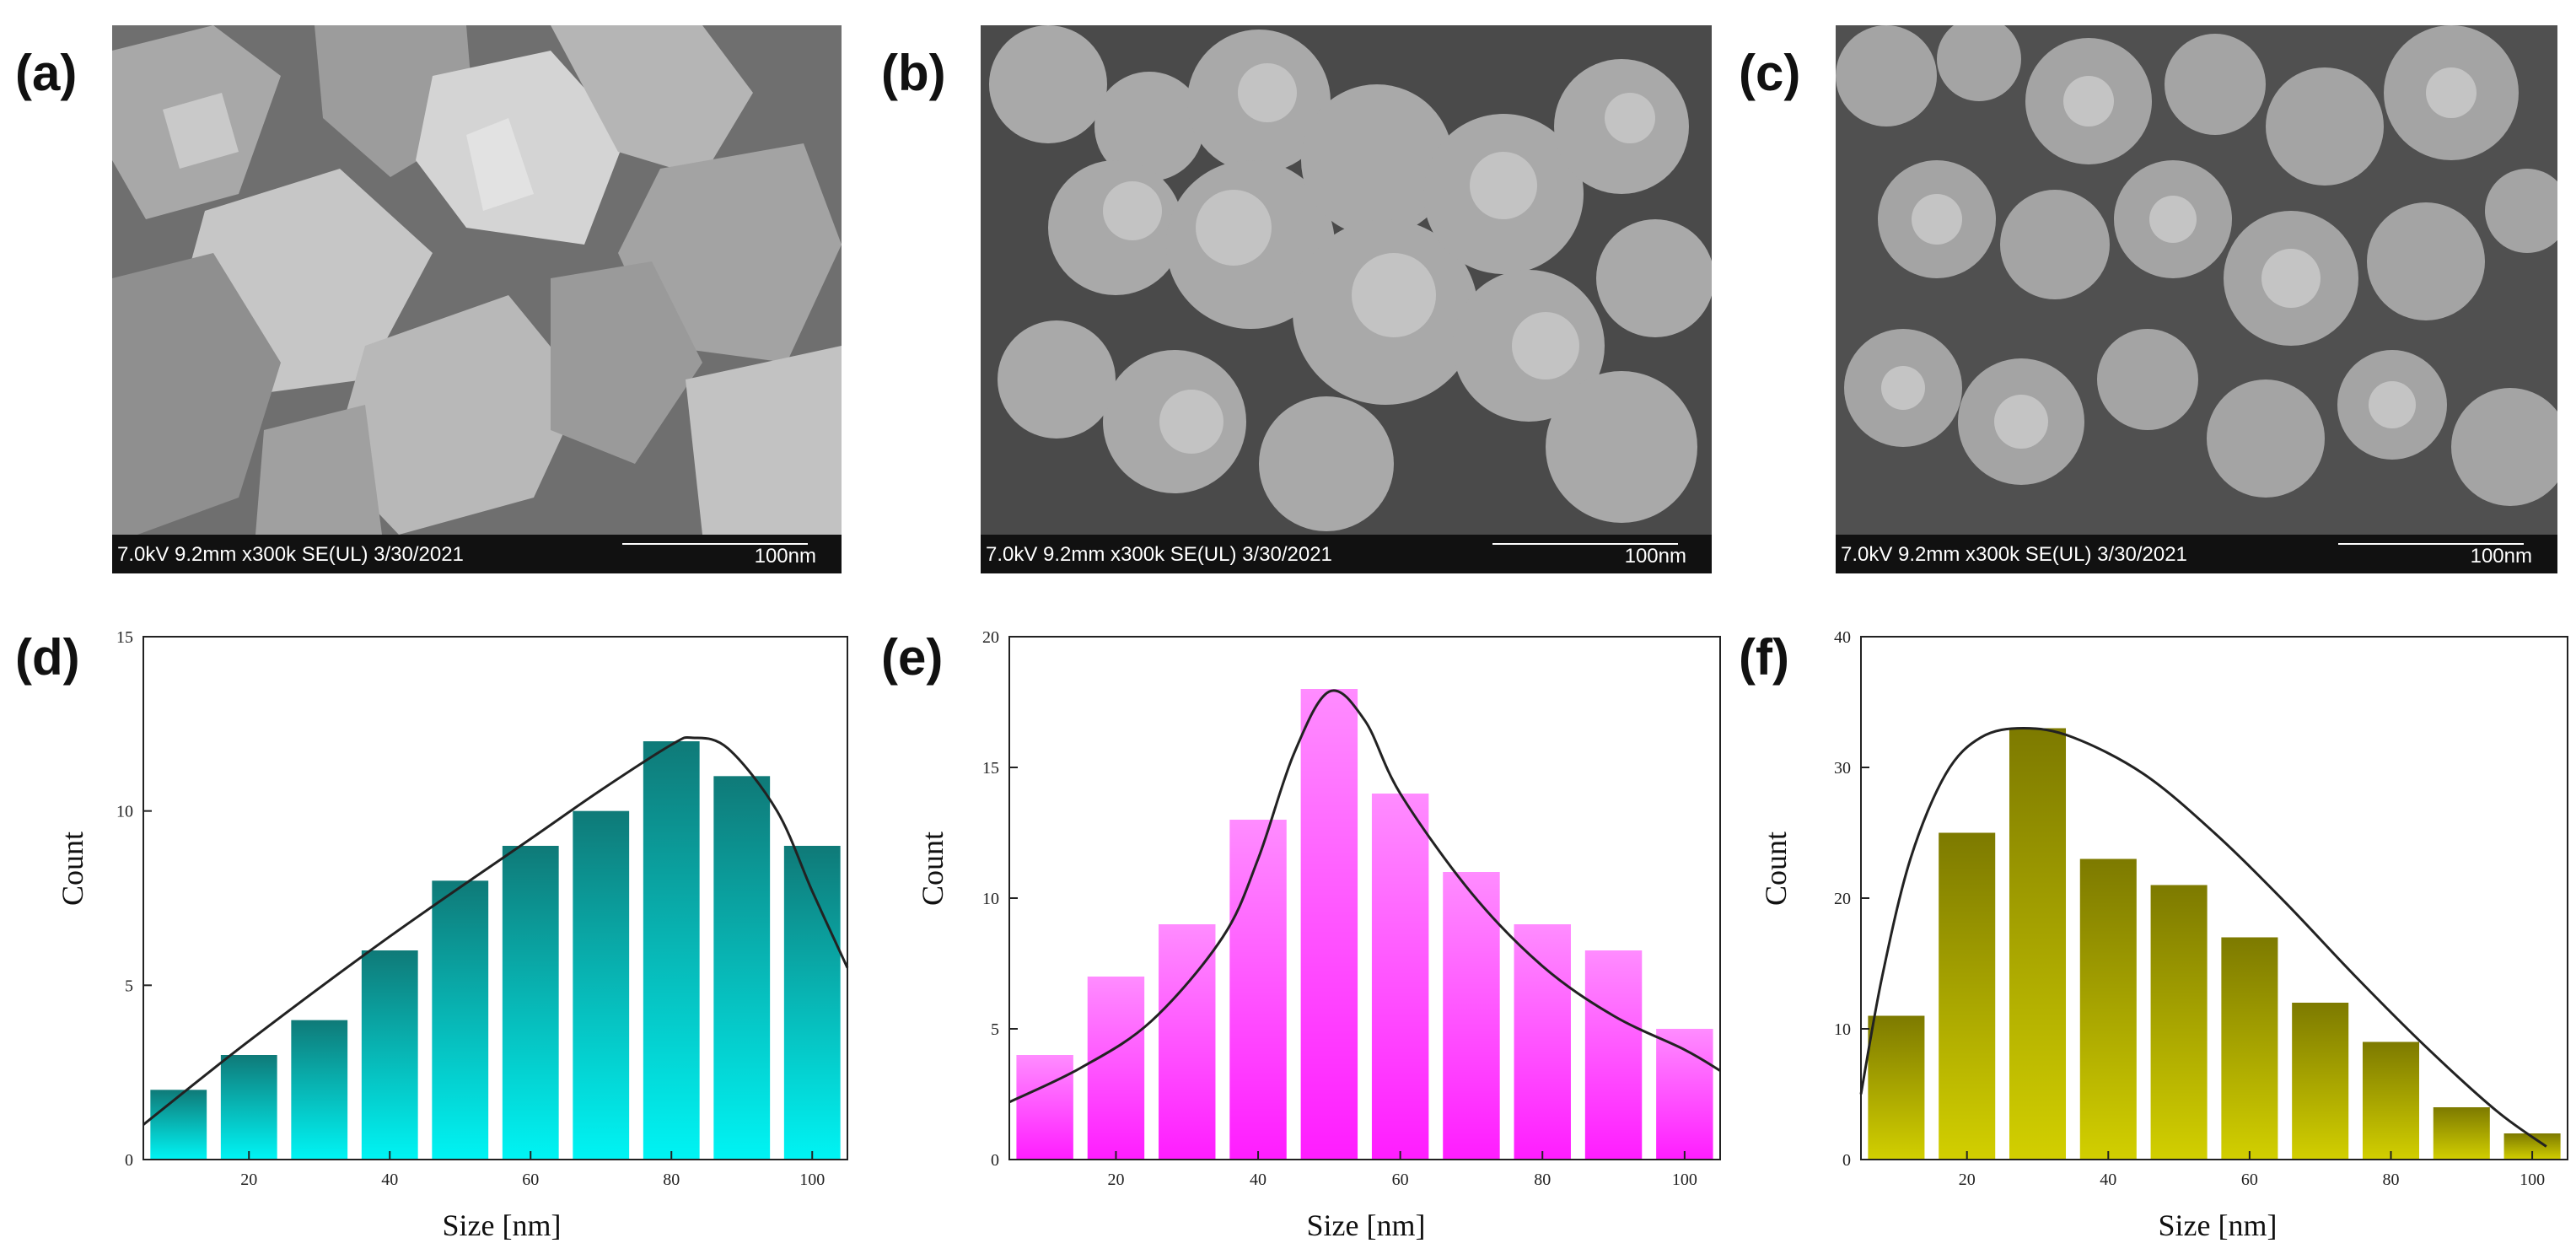 The height and width of the screenshot is (1254, 2576). Describe the element at coordinates (477, 280) in the screenshot. I see `sem-texture-flakes` at that location.